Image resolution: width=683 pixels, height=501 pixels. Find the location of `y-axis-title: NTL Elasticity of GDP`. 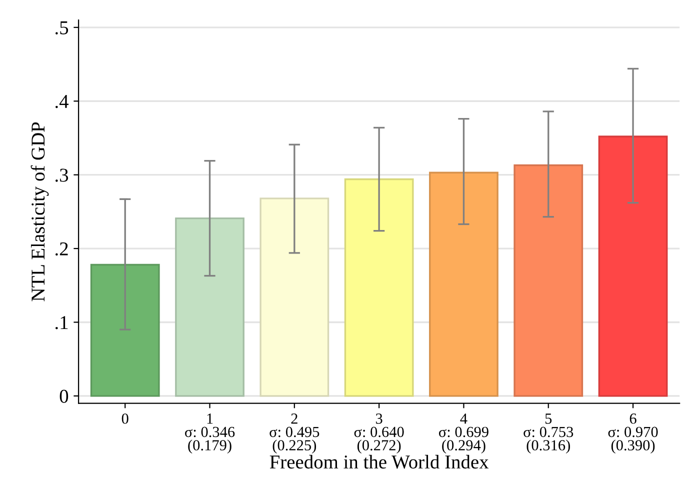

y-axis-title: NTL Elasticity of GDP is located at coordinates (39, 212).